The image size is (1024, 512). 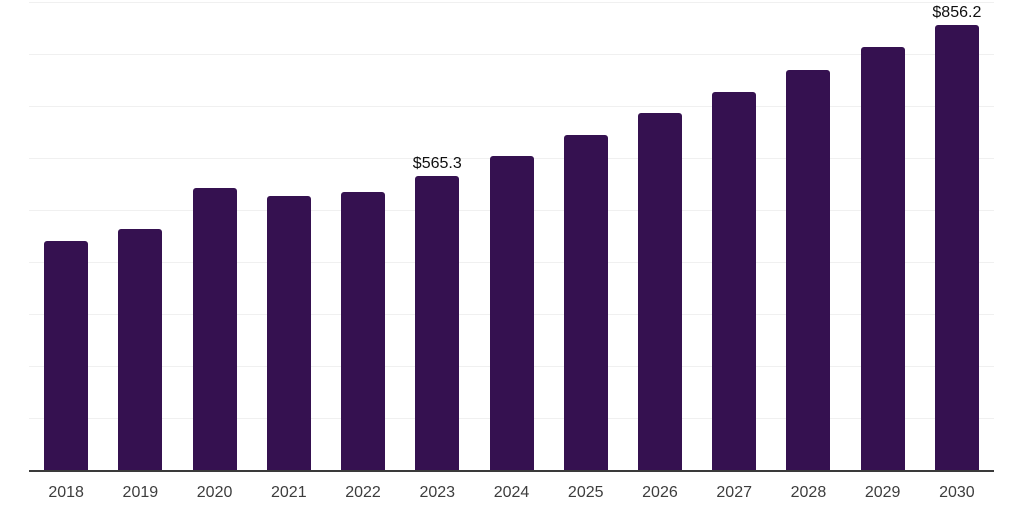 What do you see at coordinates (957, 12) in the screenshot?
I see `bar-value-label-2030: $856.2` at bounding box center [957, 12].